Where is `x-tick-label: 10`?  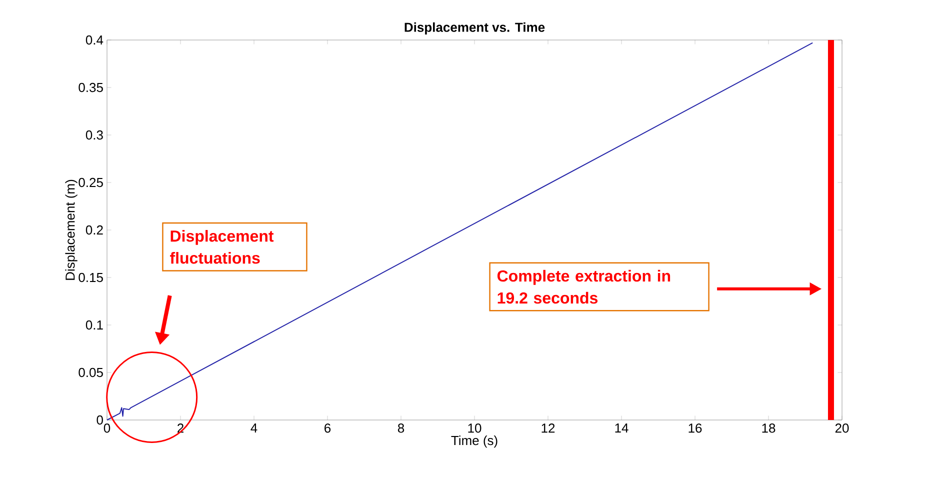
x-tick-label: 10 is located at coordinates (475, 428).